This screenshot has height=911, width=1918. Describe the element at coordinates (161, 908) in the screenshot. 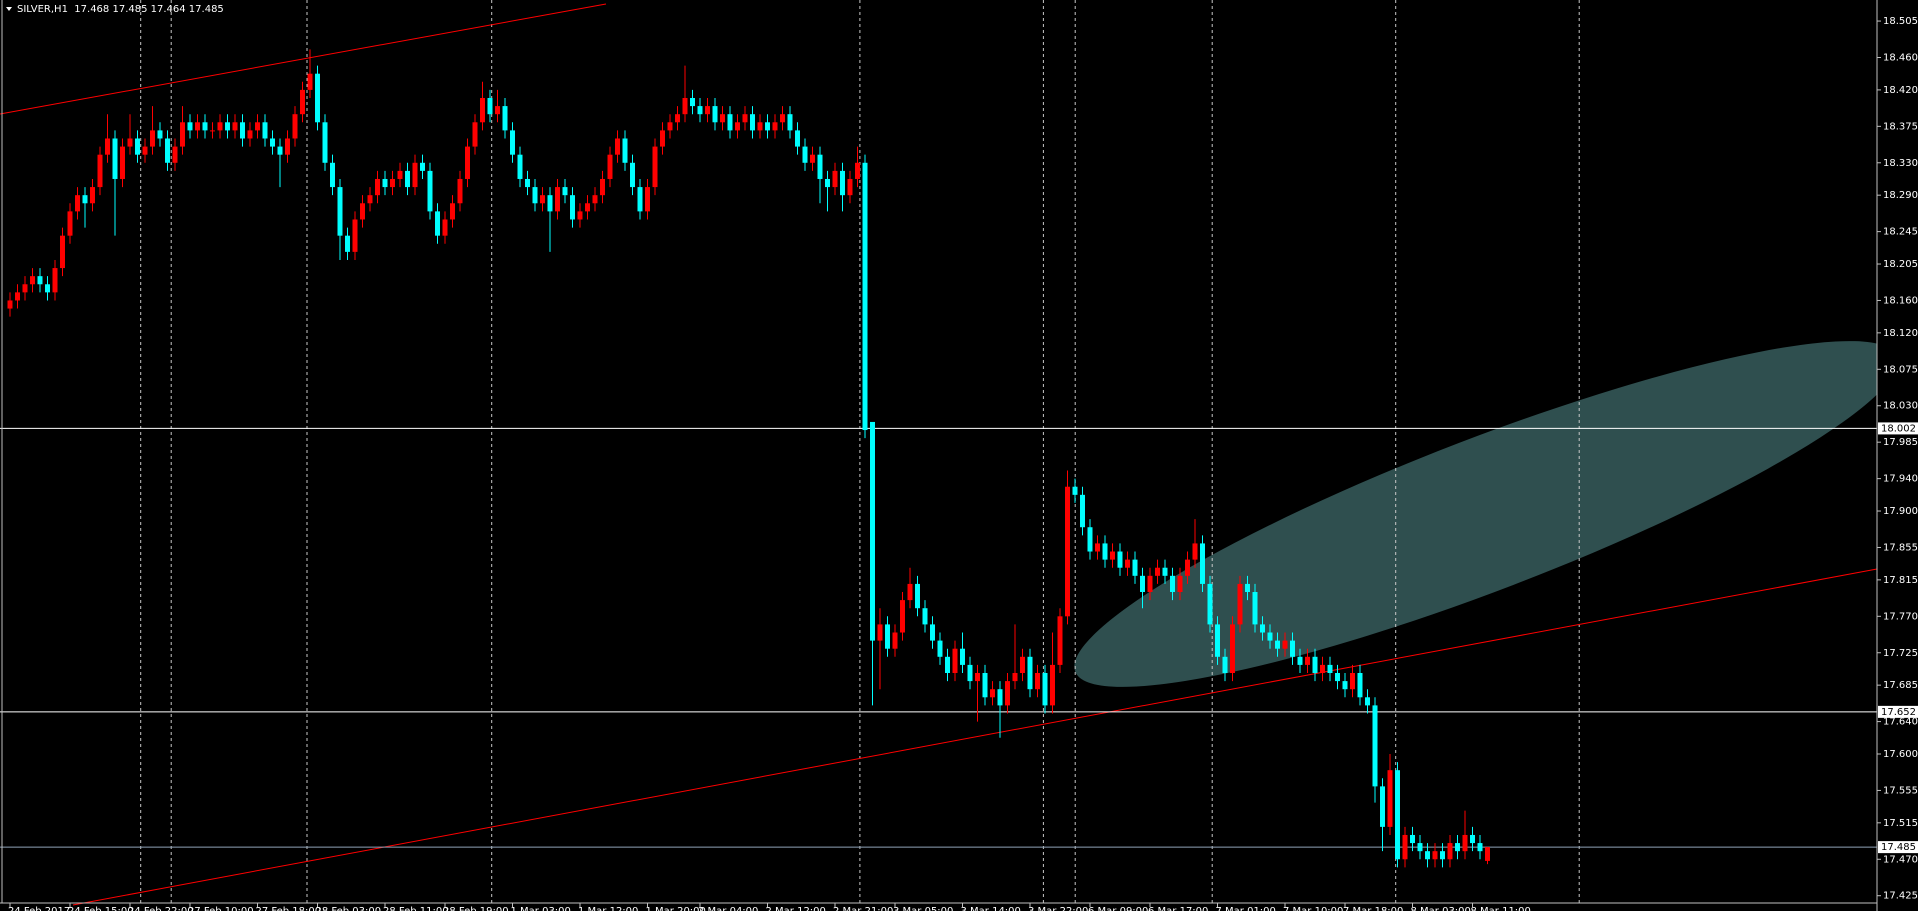

I see `x-tick-label: 24 Feb 22:00` at that location.